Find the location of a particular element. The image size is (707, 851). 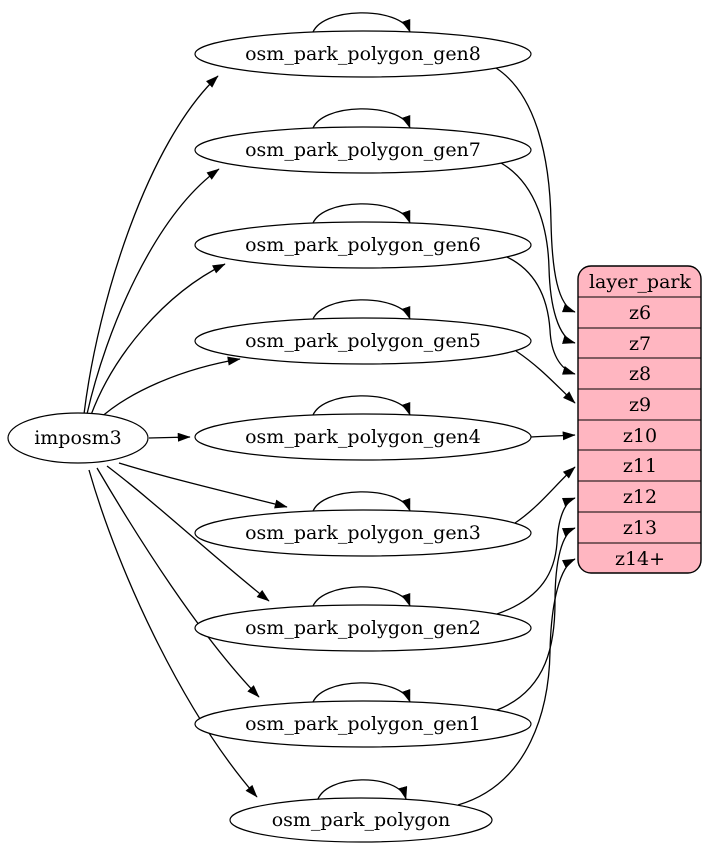

node-osm-park-polygon: osm_park_polygon is located at coordinates (361, 820).